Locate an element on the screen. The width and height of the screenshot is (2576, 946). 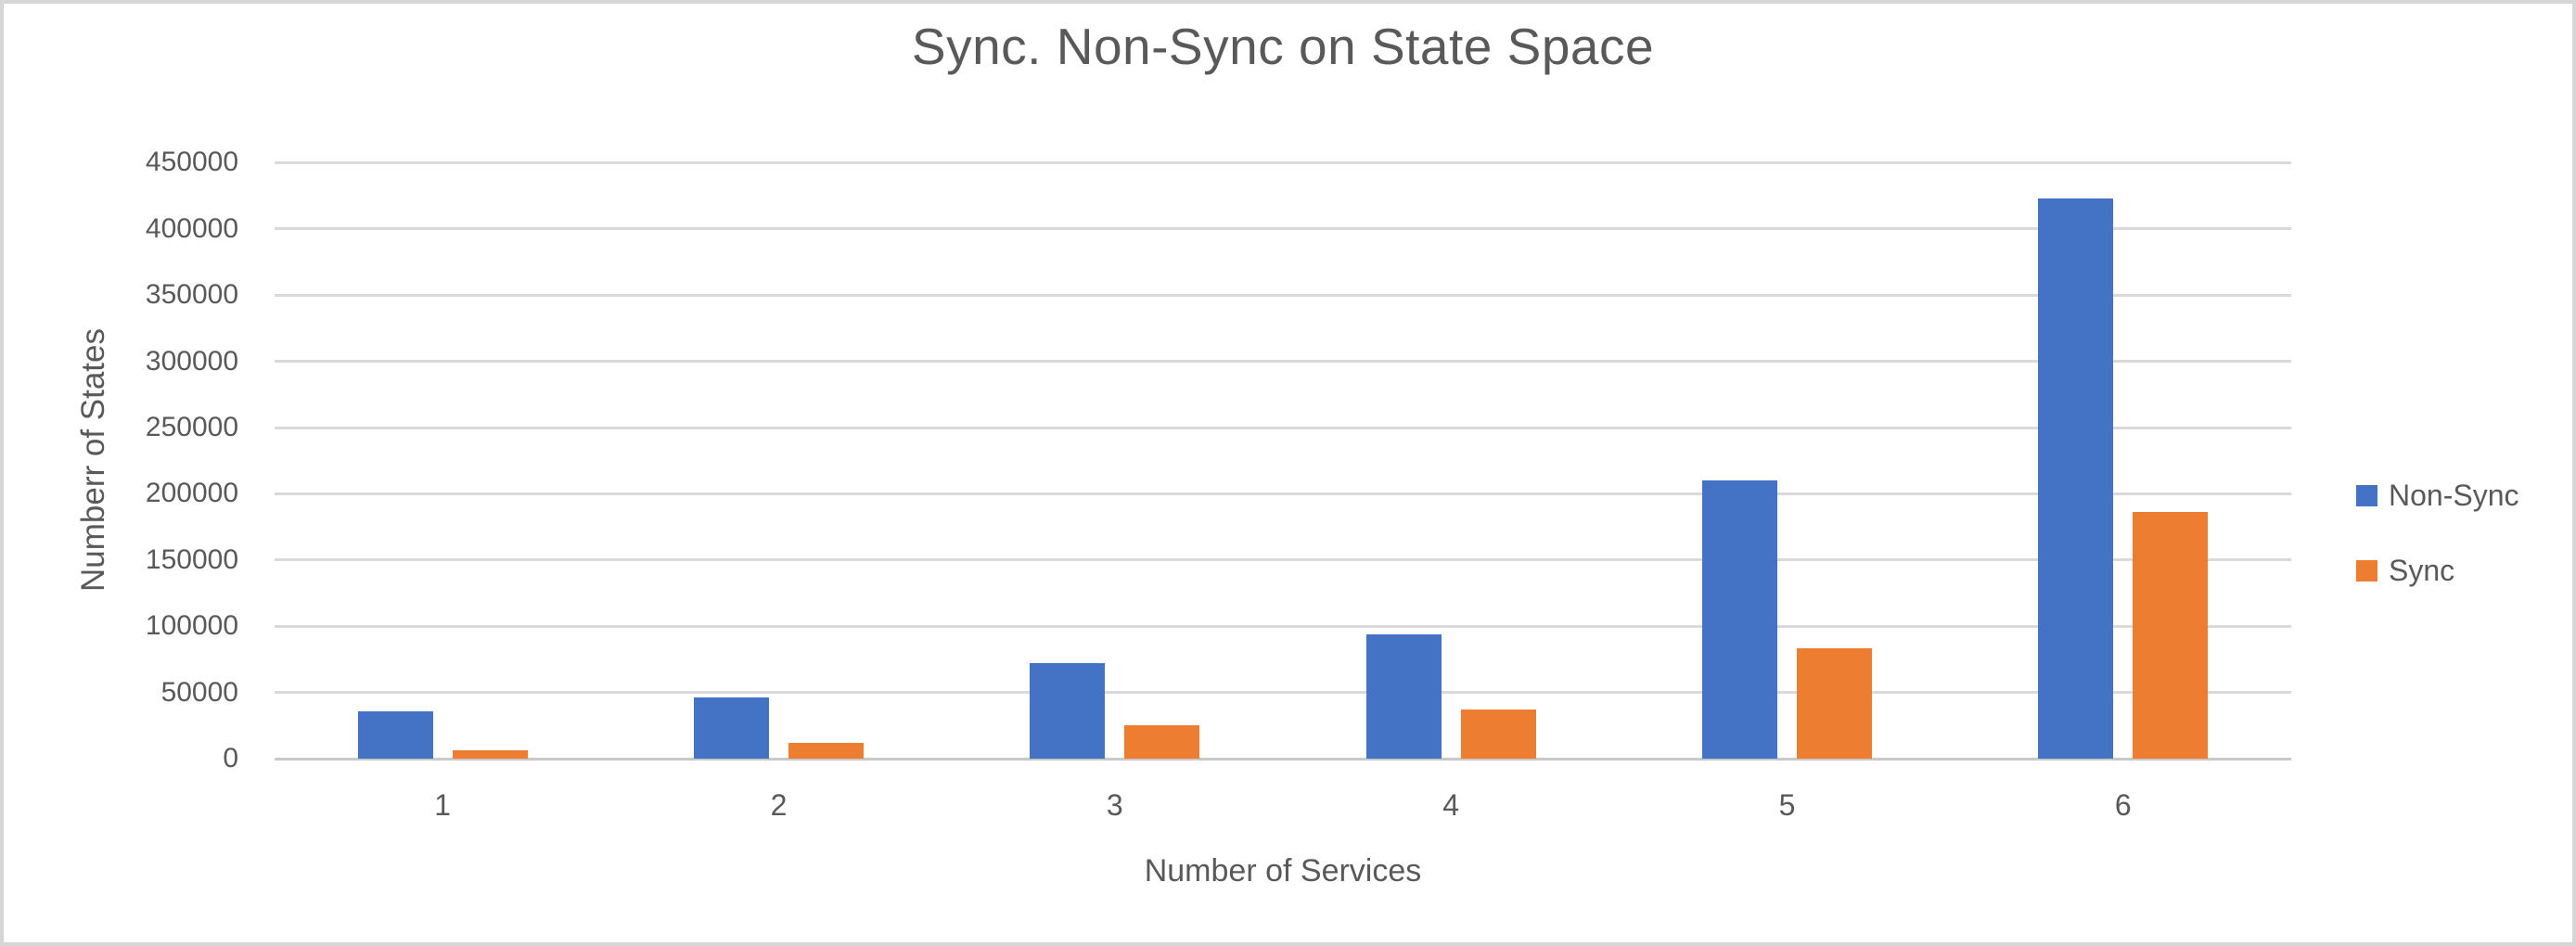
legend-item-sync: Sync is located at coordinates (2437, 571).